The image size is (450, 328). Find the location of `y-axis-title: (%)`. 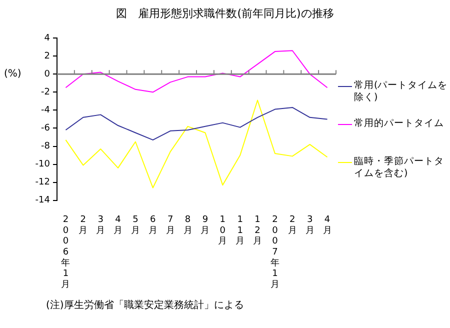

y-axis-title: (%) is located at coordinates (13, 74).